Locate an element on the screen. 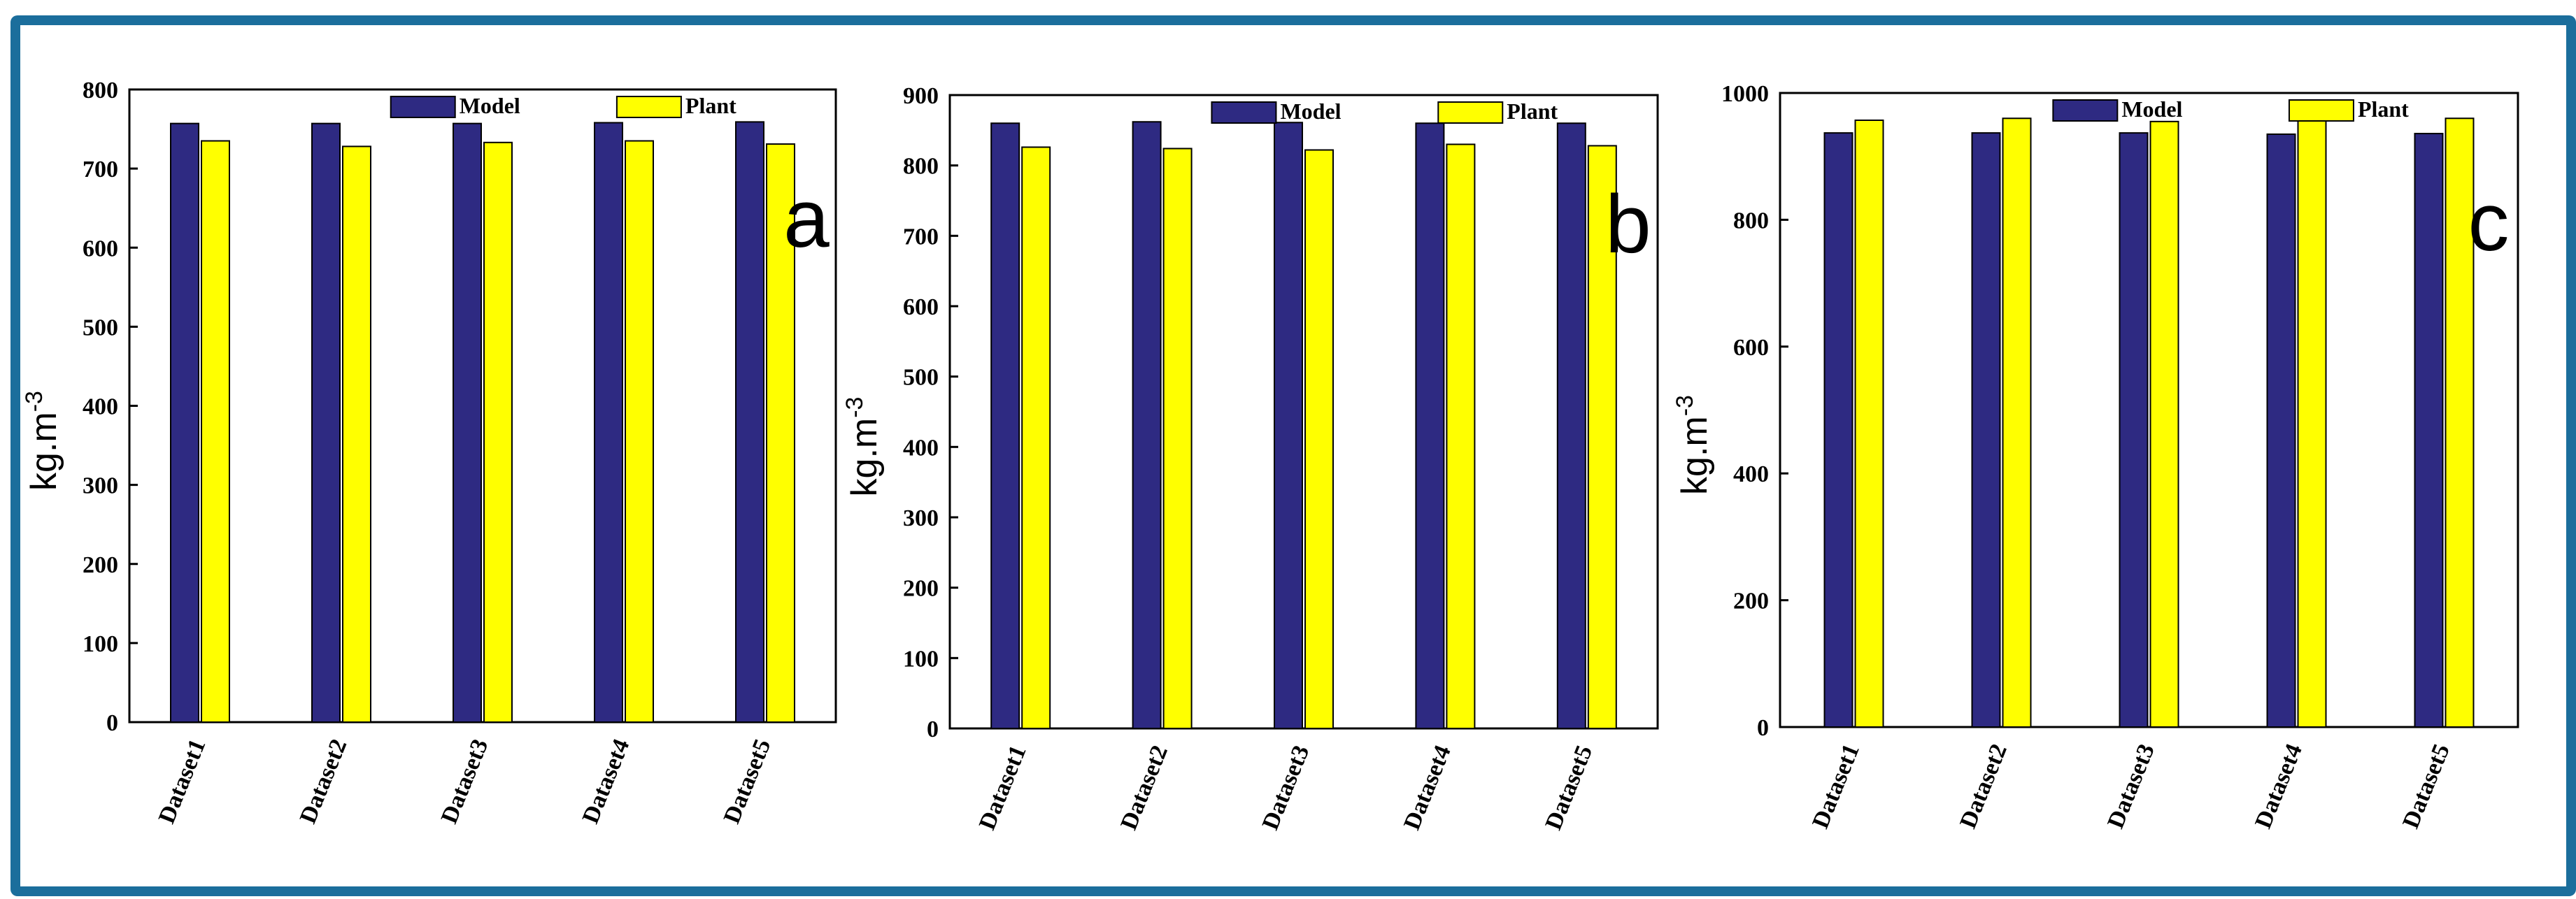  y-tick-label: 1000 is located at coordinates (1745, 94).